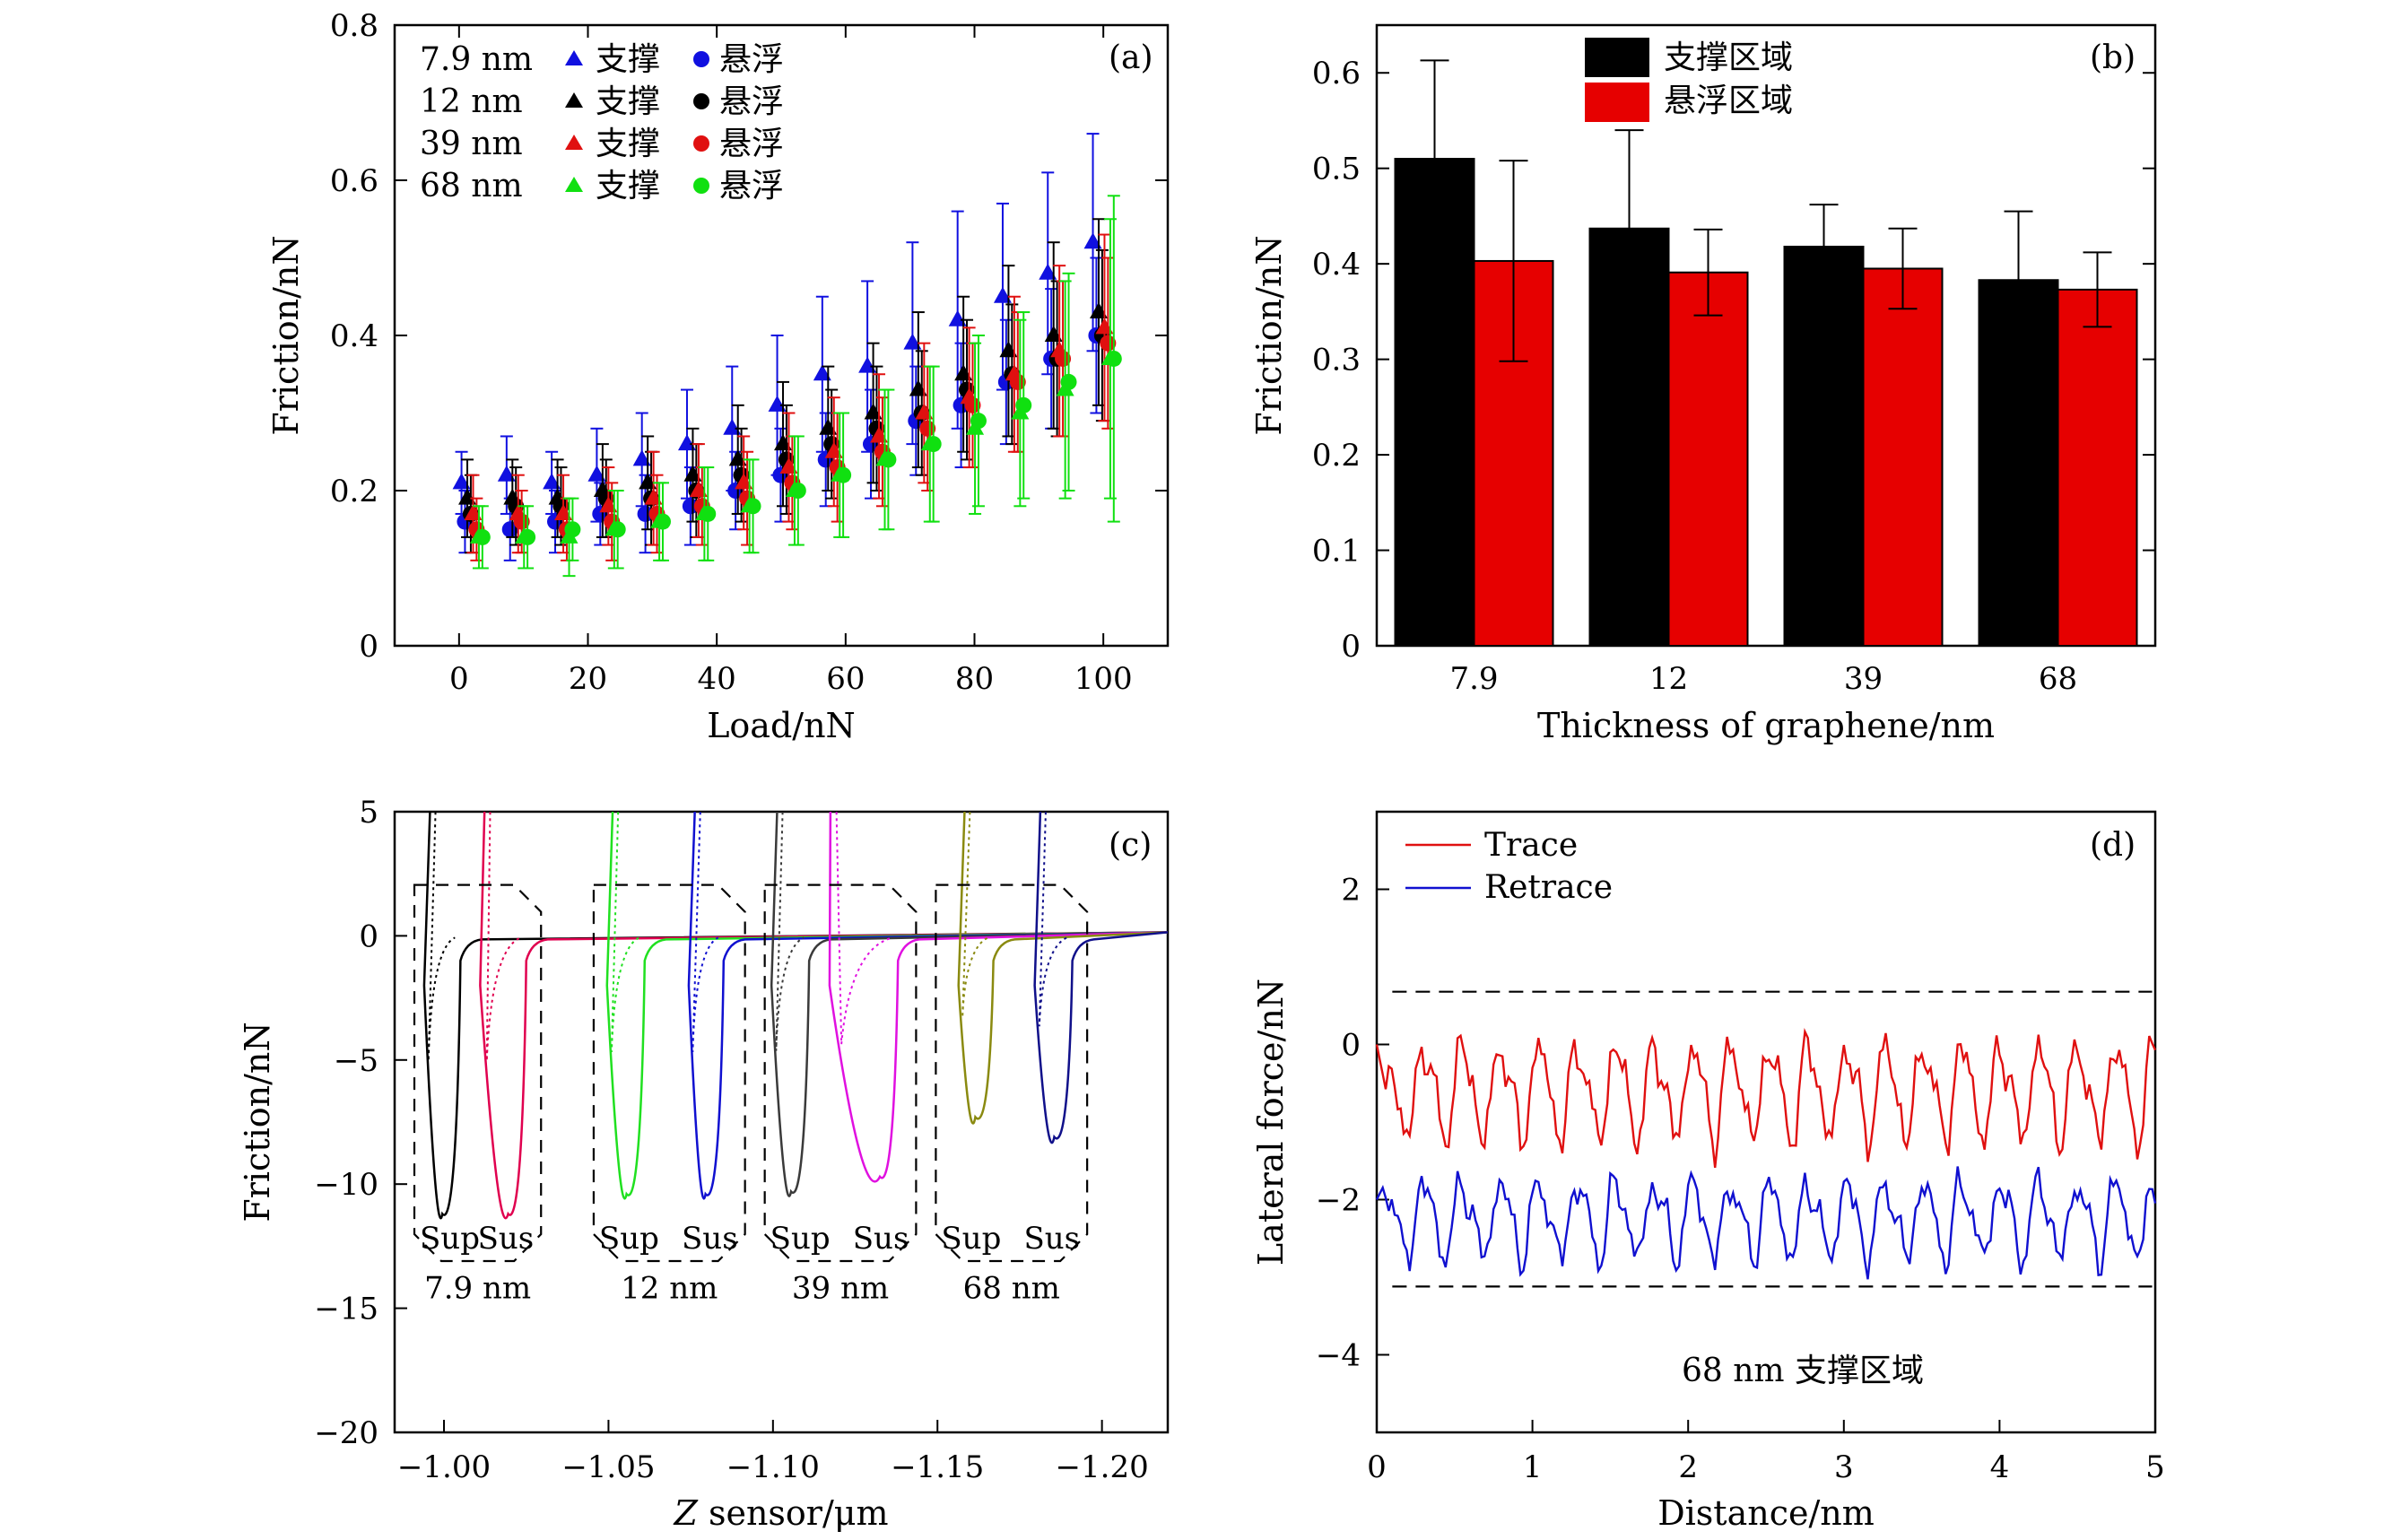 The height and width of the screenshot is (1540, 2401). Describe the element at coordinates (1103, 679) in the screenshot. I see `x-tick-label: 100` at that location.